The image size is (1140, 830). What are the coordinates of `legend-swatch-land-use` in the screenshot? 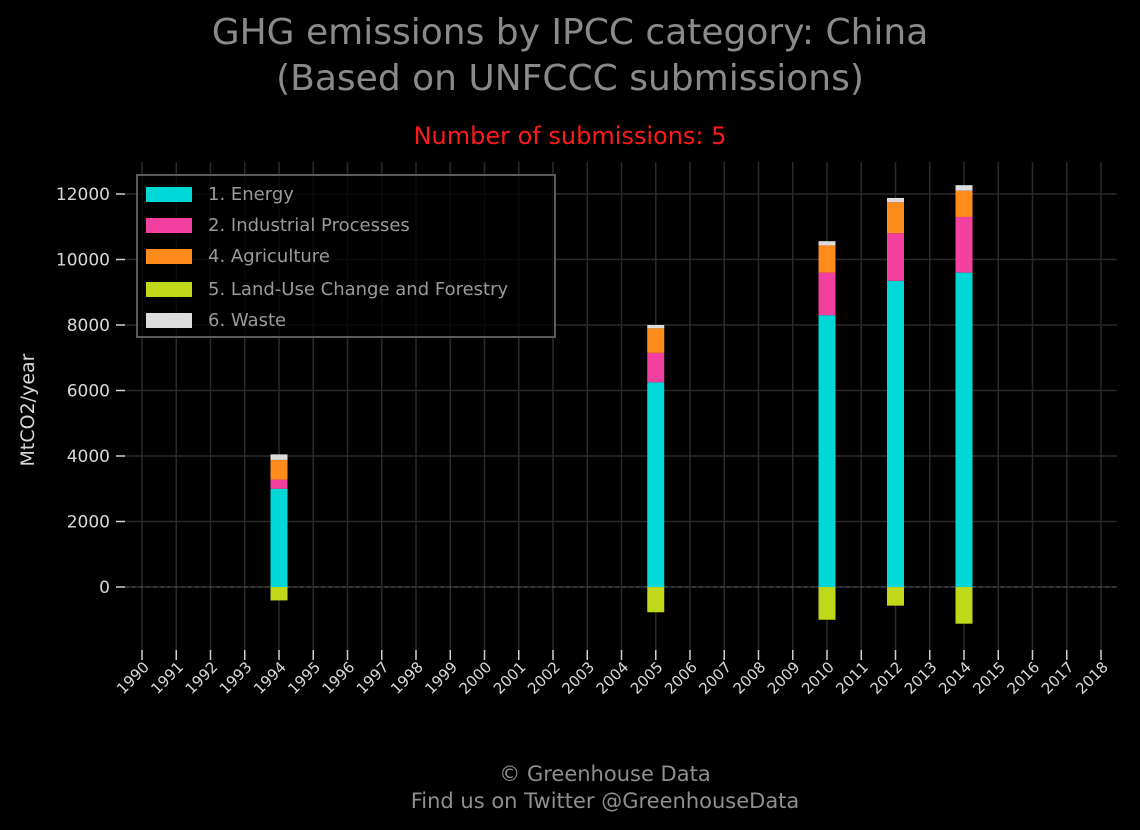 It's located at (169, 289).